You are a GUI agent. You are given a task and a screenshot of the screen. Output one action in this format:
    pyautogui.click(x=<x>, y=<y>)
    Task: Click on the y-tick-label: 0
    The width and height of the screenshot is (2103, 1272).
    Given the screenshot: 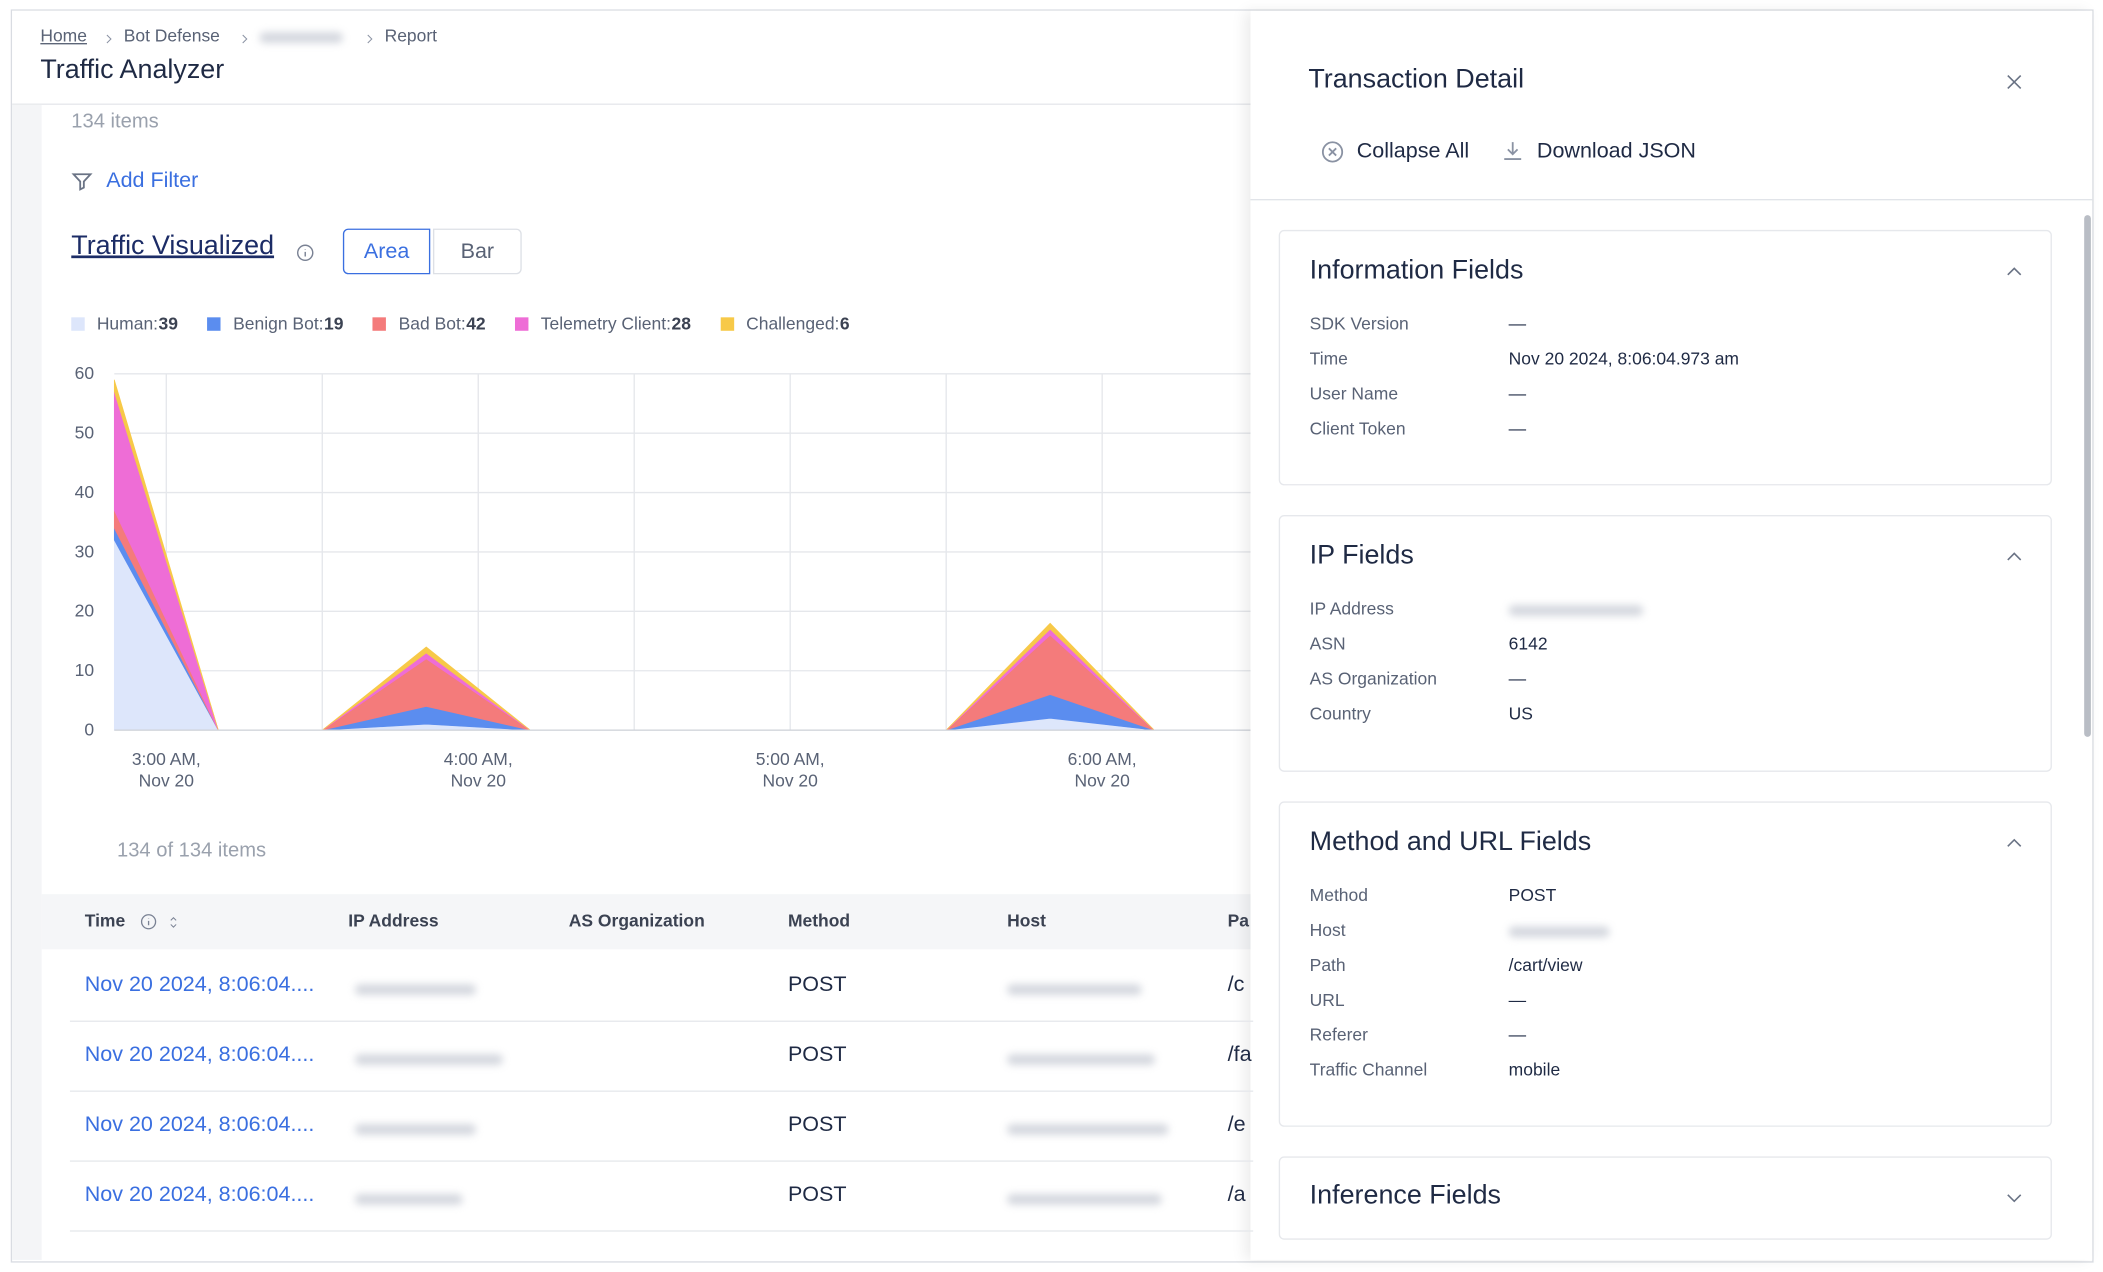 What is the action you would take?
    pyautogui.click(x=89, y=730)
    